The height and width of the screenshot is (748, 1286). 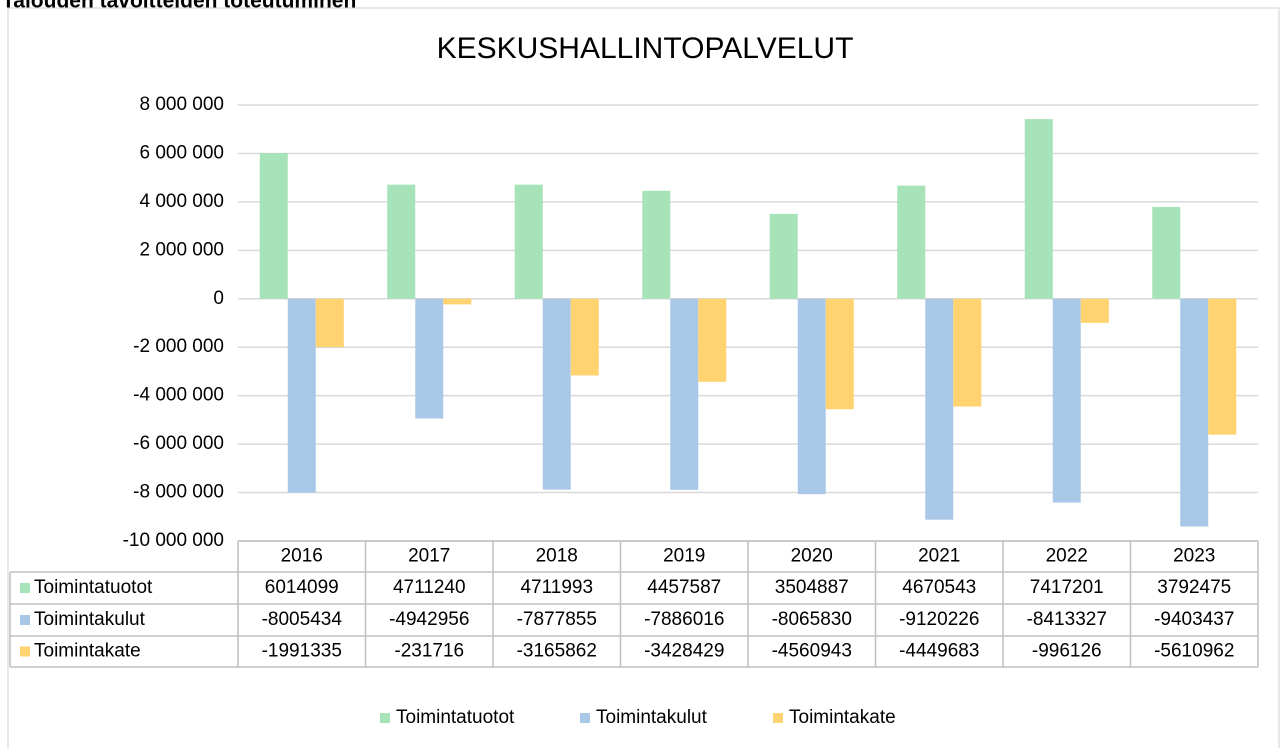 I want to click on x-tick-label: 2021, so click(x=939, y=556).